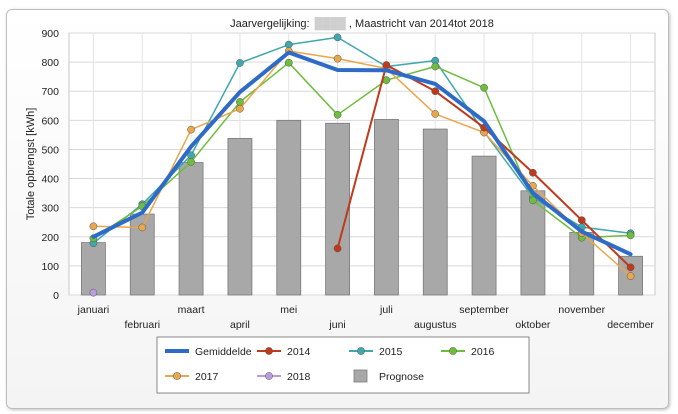 Image resolution: width=678 pixels, height=414 pixels. What do you see at coordinates (435, 114) in the screenshot?
I see `point-2017-augustus` at bounding box center [435, 114].